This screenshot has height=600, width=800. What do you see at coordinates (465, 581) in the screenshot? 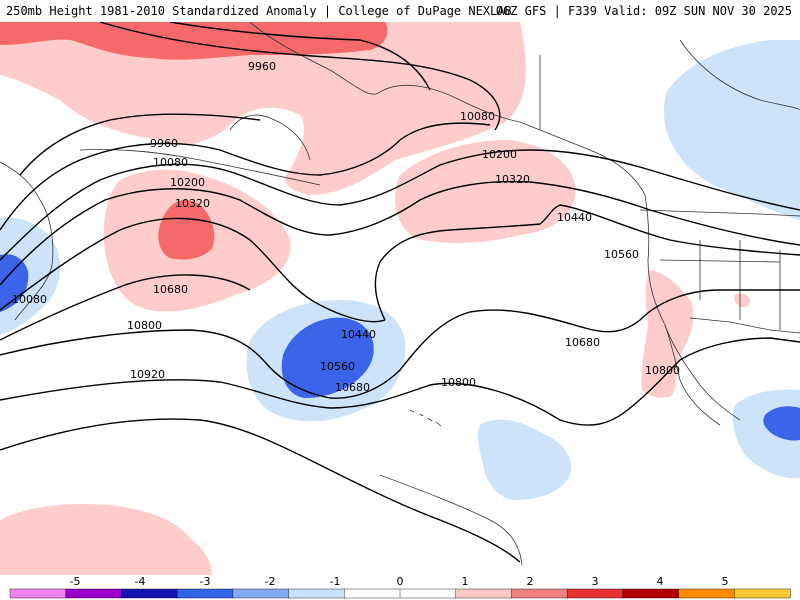
I see `colorbar-tick-label: 1` at bounding box center [465, 581].